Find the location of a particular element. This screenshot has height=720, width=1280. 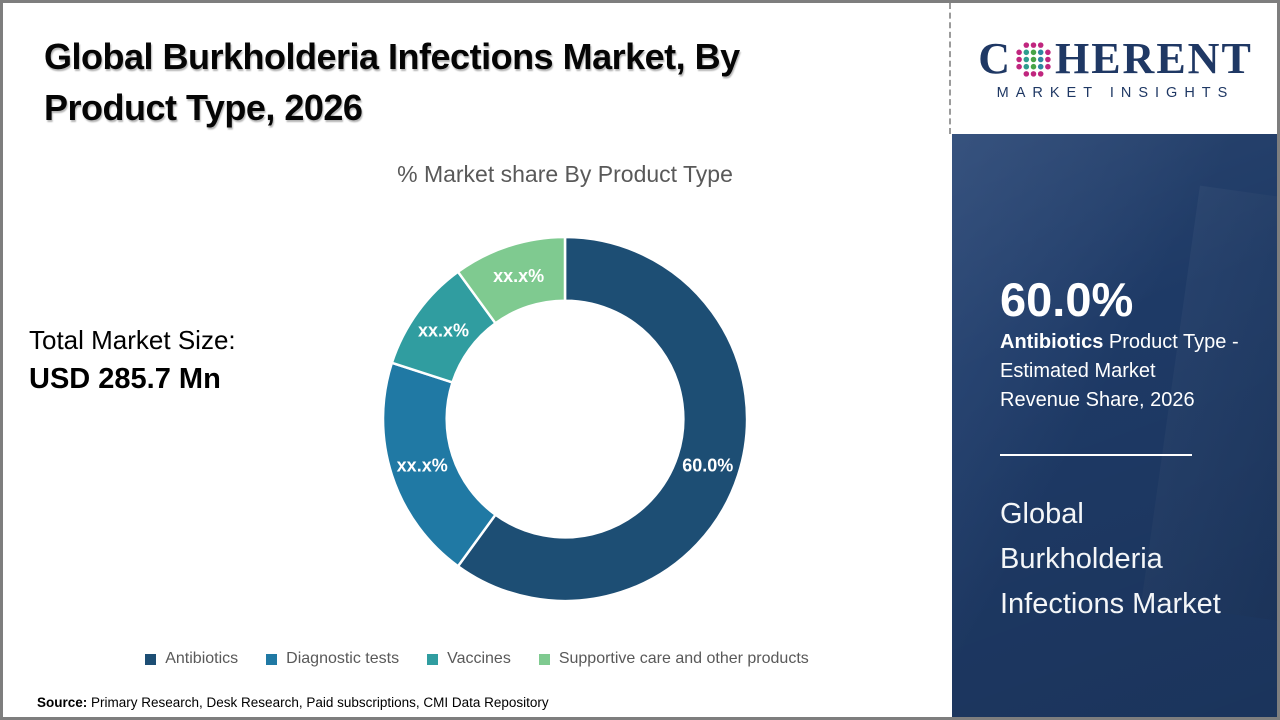

donut-segment-value-label: 60.0% is located at coordinates (707, 465).